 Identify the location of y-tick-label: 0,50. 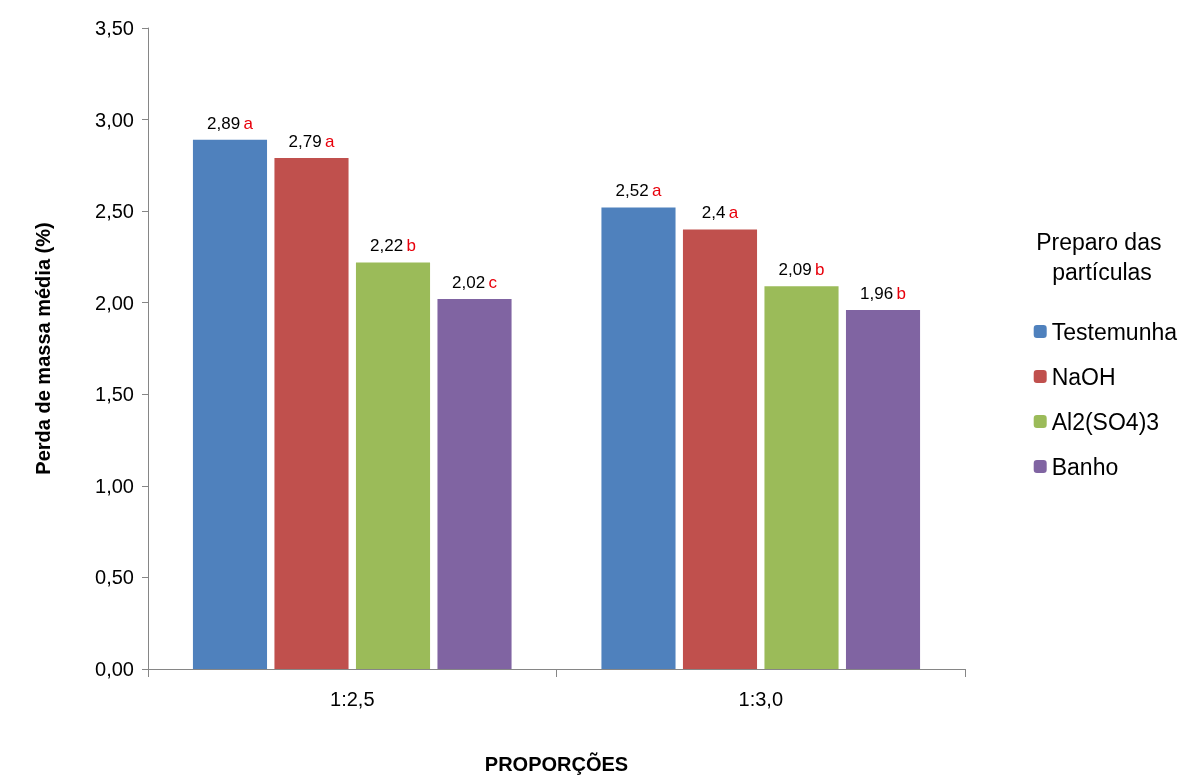
(114, 577).